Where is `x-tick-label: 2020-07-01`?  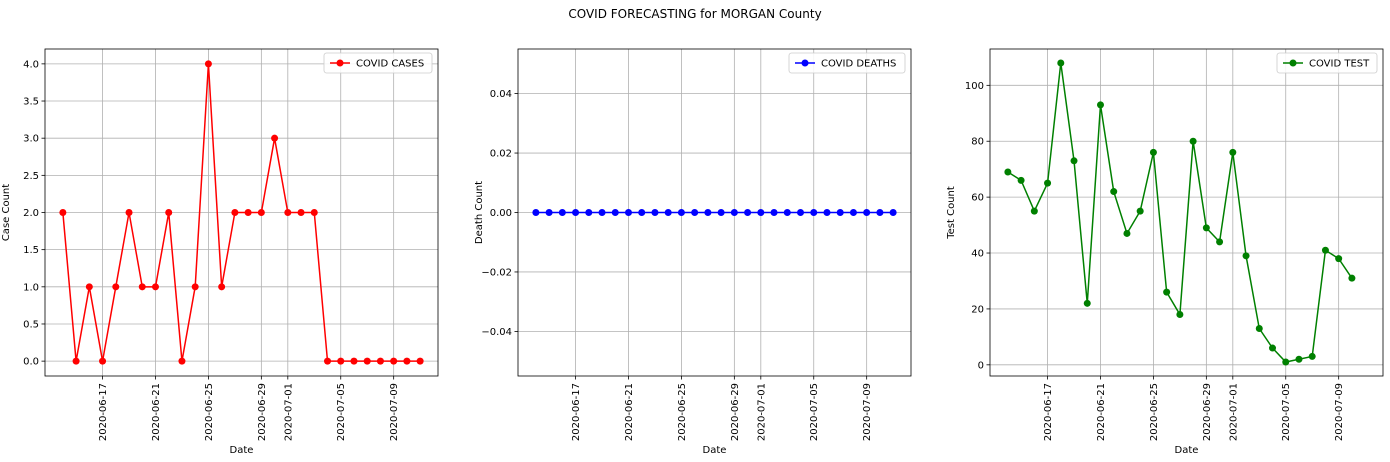
x-tick-label: 2020-07-01 is located at coordinates (1233, 412).